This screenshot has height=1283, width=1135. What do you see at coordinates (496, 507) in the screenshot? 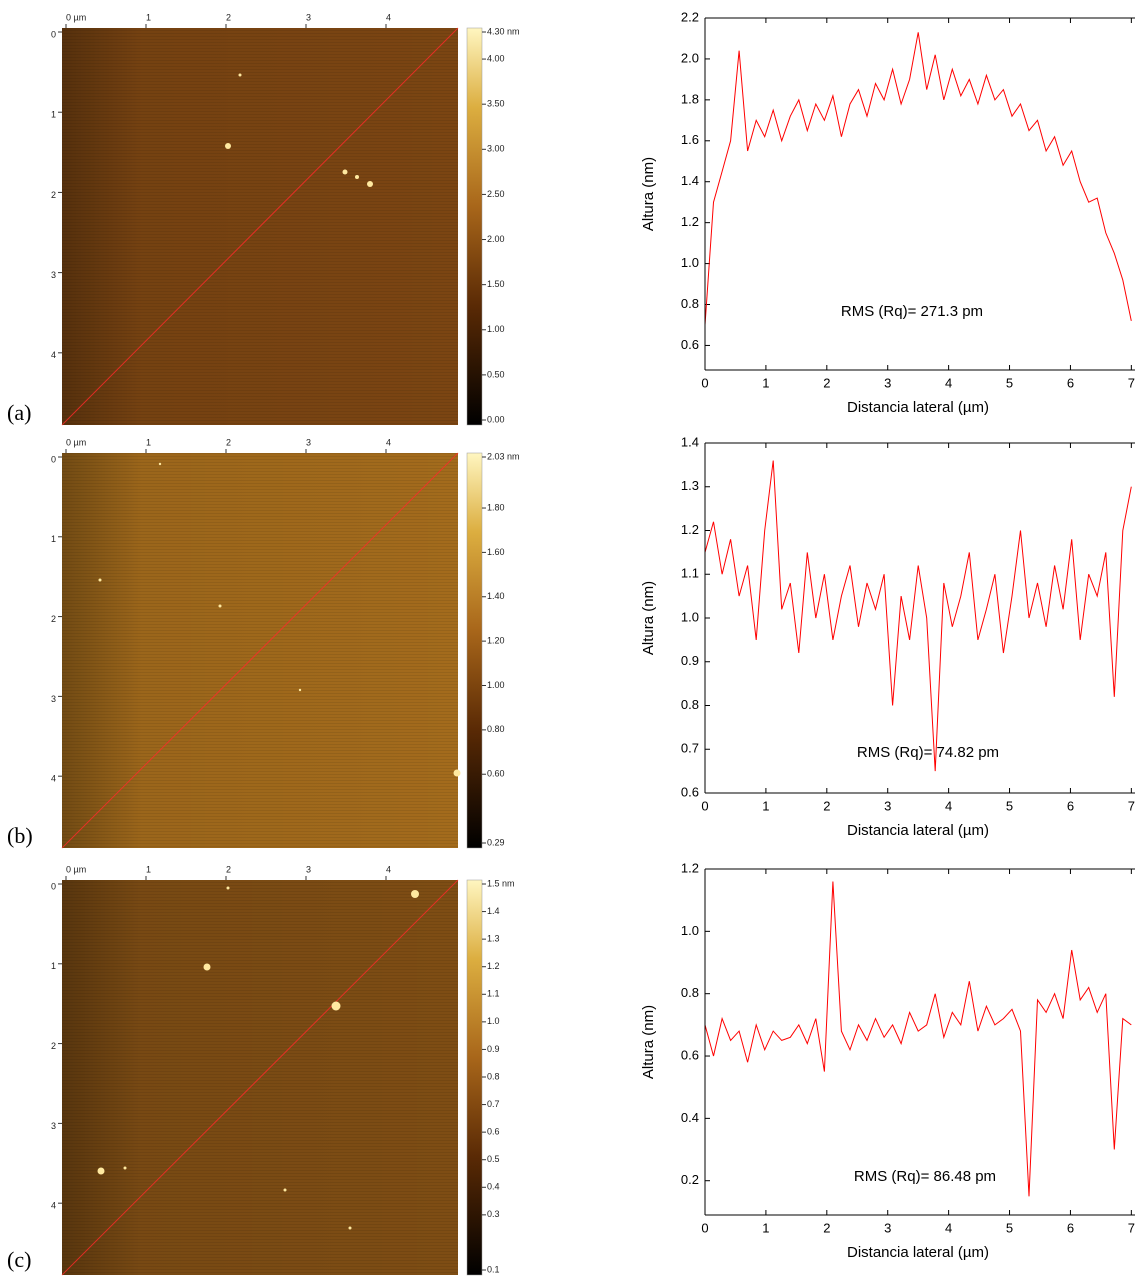
I see `colorbar-label: 1.80` at bounding box center [496, 507].